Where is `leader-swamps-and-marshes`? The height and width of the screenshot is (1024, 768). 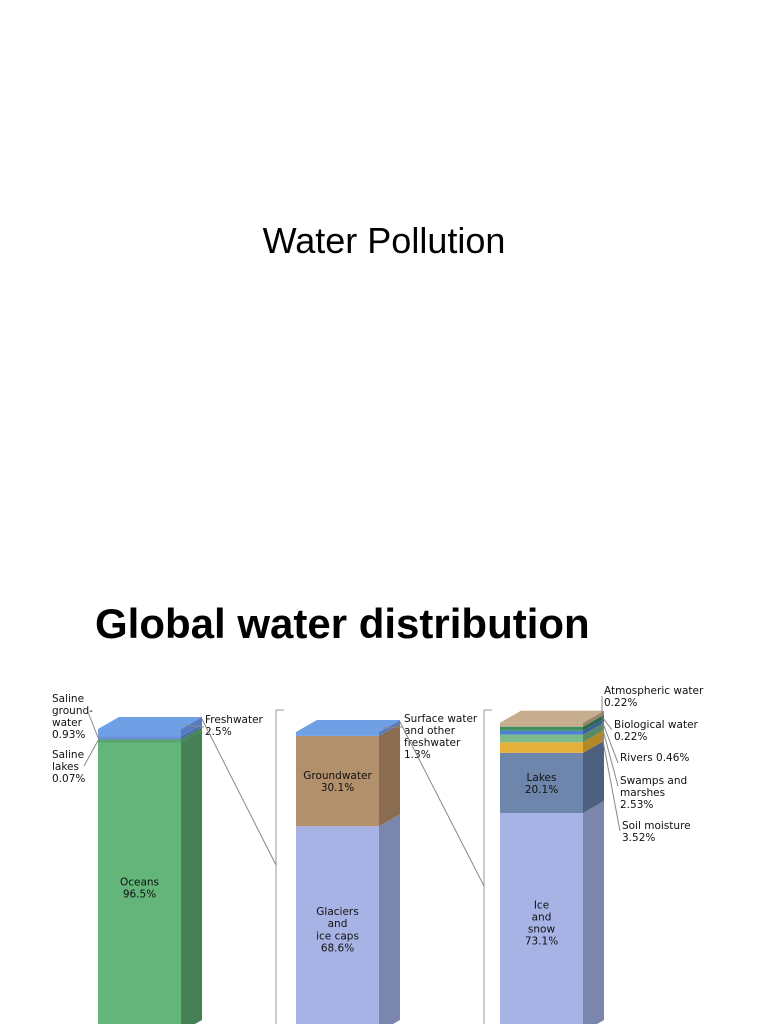
leader-swamps-and-marshes is located at coordinates (610, 756).